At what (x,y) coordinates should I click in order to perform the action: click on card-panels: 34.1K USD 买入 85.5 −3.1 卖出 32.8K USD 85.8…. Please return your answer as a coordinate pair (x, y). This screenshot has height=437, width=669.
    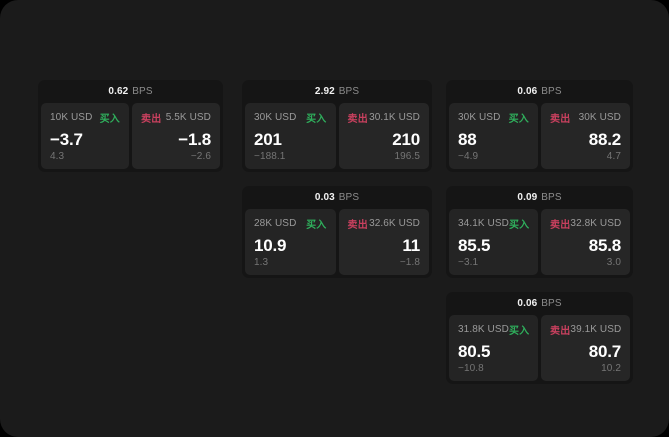
    Looking at the image, I should click on (539, 243).